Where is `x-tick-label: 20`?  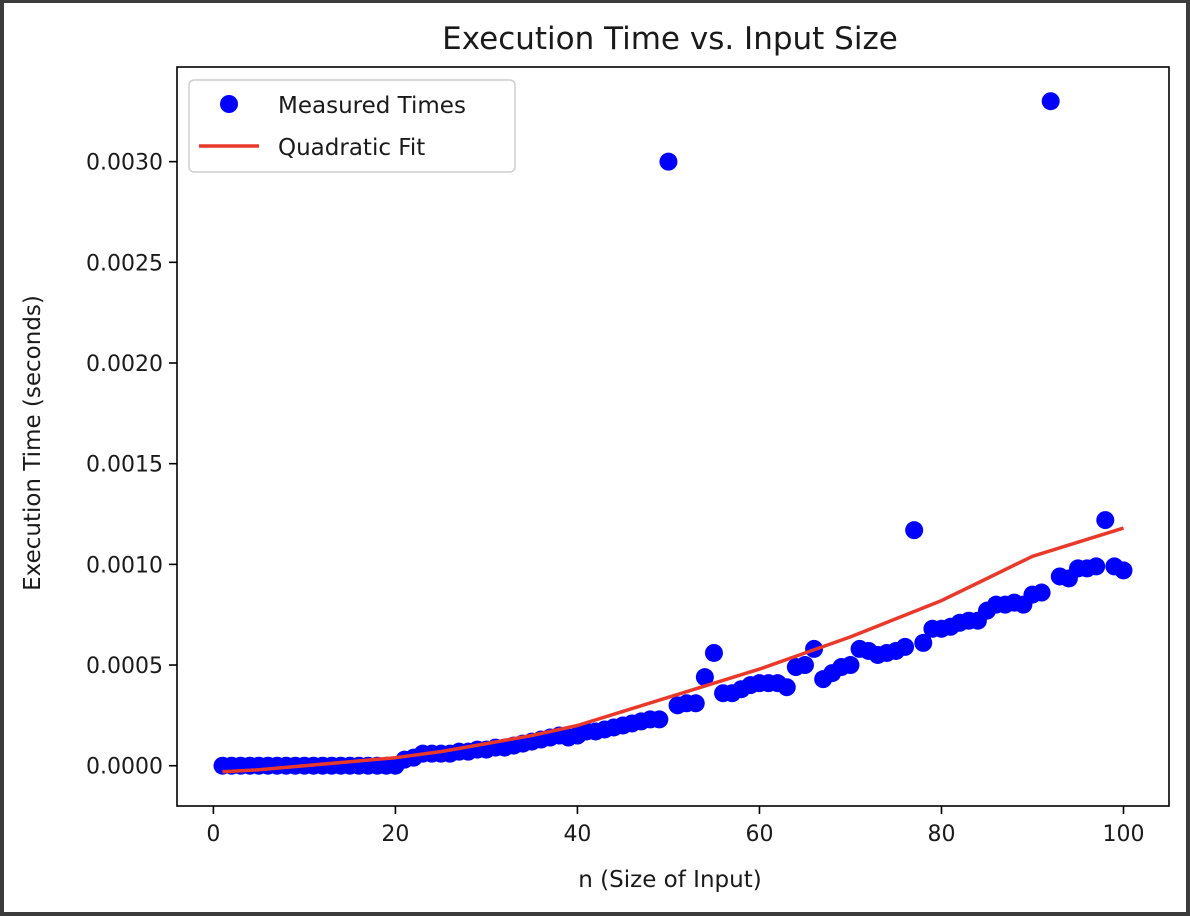 x-tick-label: 20 is located at coordinates (395, 834).